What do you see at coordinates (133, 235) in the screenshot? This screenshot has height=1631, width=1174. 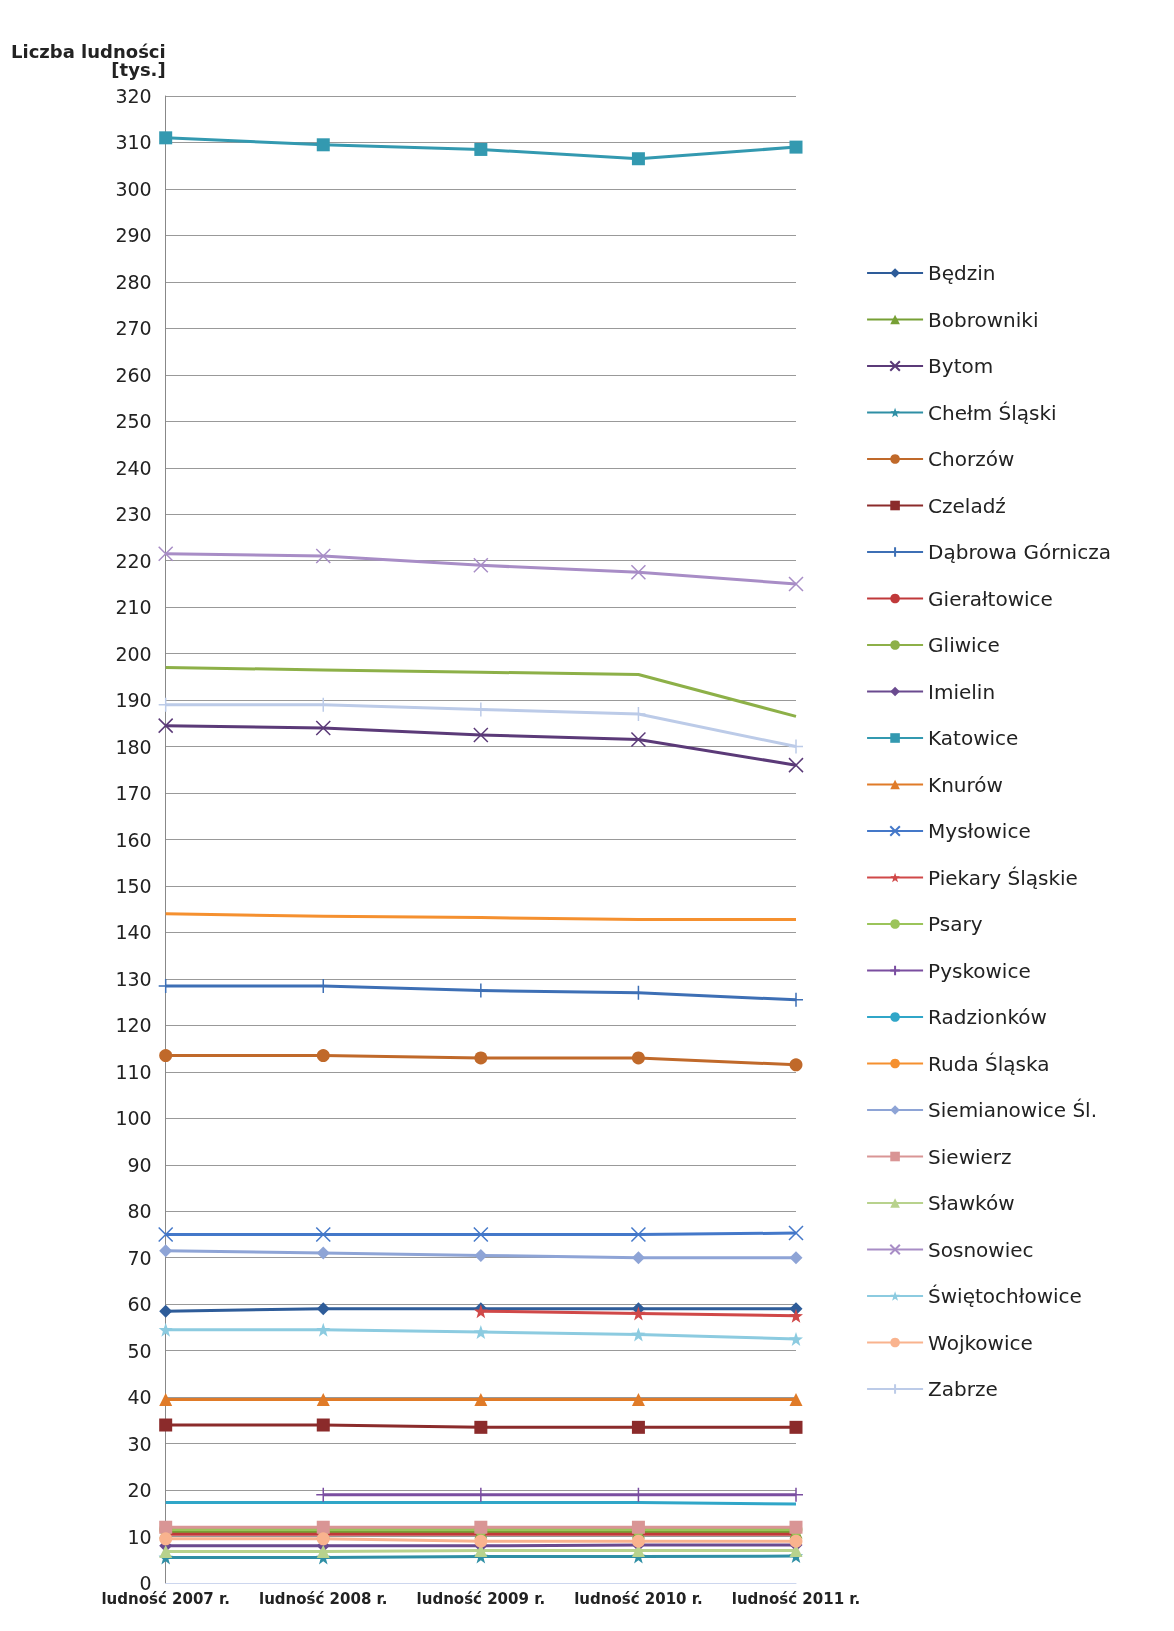 I see `y-tick-label: 290` at bounding box center [133, 235].